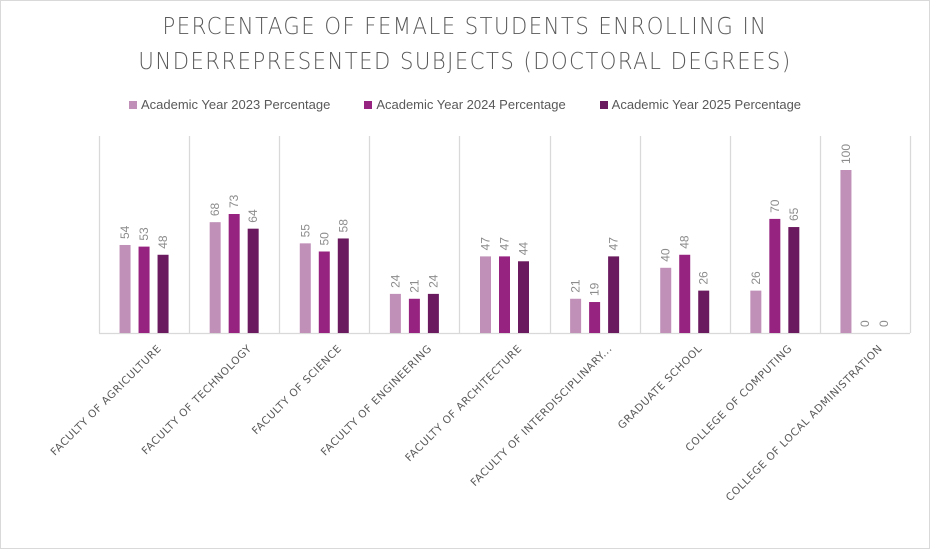  Describe the element at coordinates (305, 231) in the screenshot. I see `data-label: 55` at that location.